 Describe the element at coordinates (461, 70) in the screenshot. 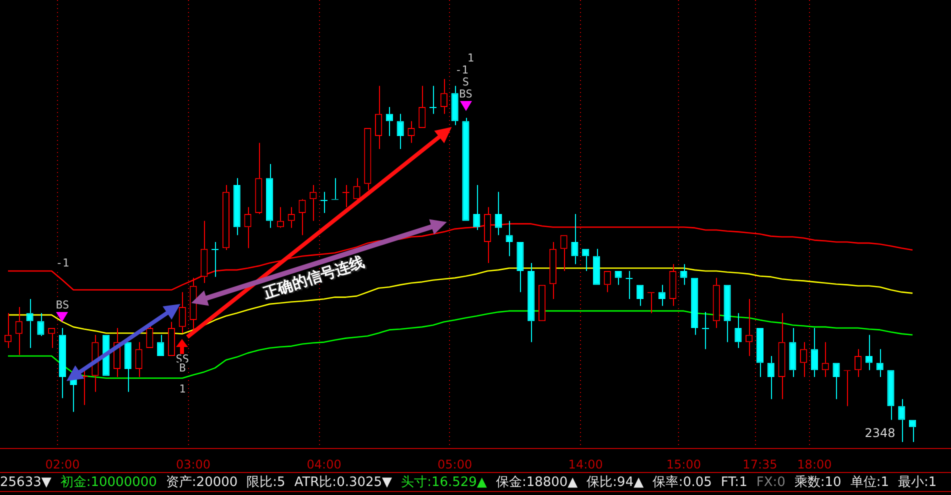

I see `text: -1` at that location.